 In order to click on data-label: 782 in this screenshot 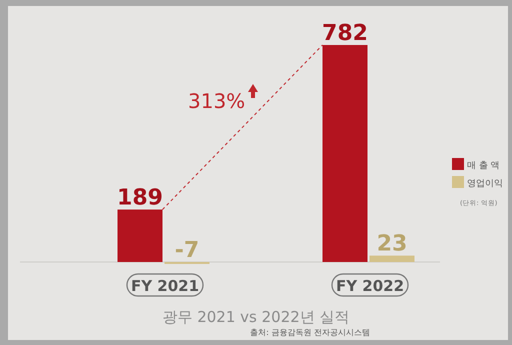, I will do `click(345, 33)`.